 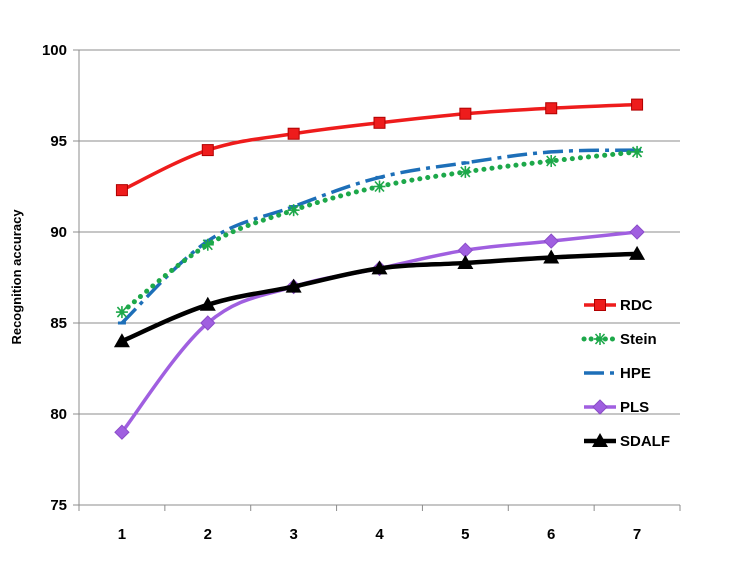 I want to click on y-tick-label: 85, so click(x=58, y=323).